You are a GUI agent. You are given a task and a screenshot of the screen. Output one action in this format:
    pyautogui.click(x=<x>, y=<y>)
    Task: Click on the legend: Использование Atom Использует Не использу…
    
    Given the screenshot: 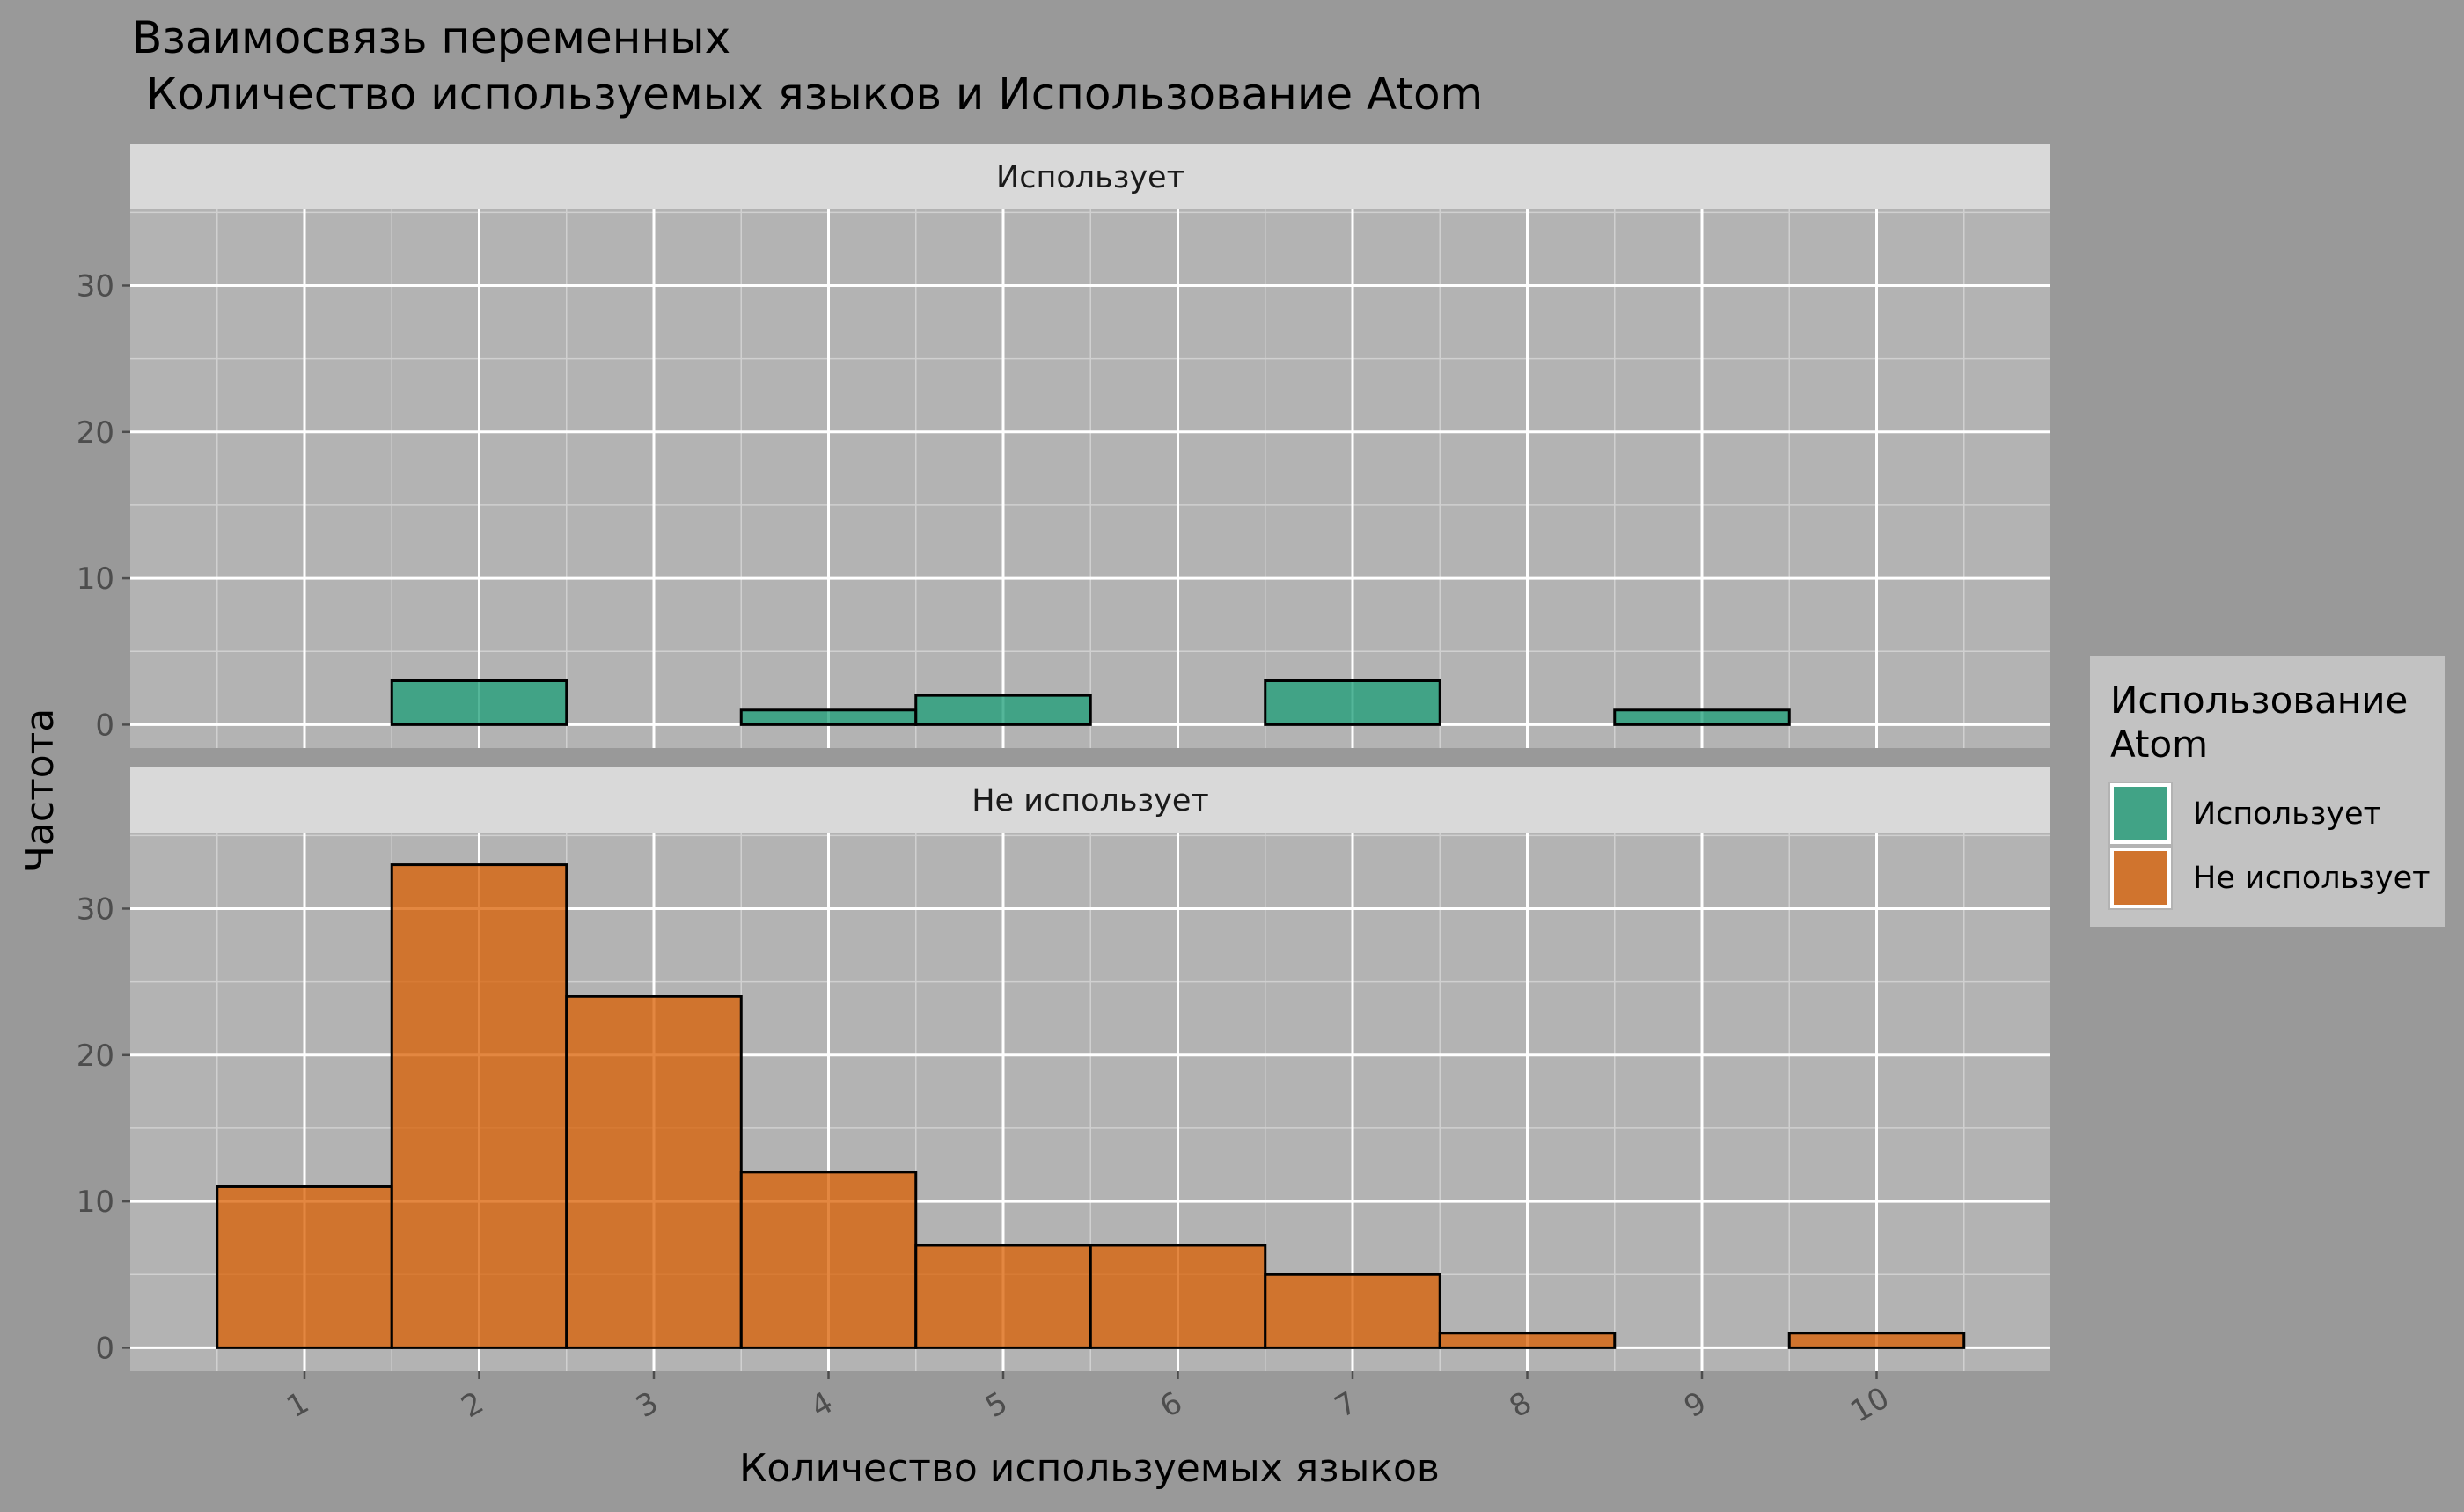 What is the action you would take?
    pyautogui.click(x=2267, y=791)
    